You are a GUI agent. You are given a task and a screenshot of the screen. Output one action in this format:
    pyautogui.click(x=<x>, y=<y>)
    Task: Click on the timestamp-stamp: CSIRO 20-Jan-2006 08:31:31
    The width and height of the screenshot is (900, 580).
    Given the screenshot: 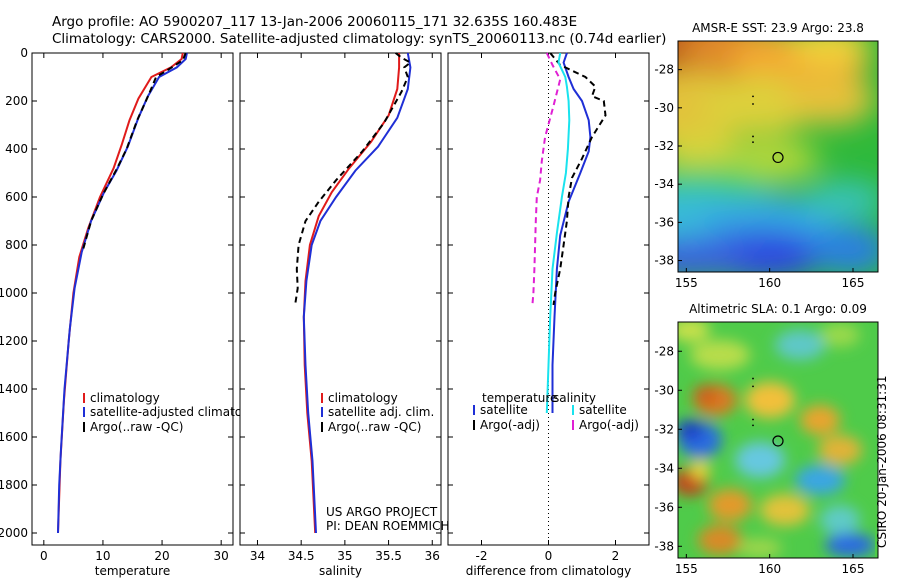 What is the action you would take?
    pyautogui.click(x=882, y=462)
    